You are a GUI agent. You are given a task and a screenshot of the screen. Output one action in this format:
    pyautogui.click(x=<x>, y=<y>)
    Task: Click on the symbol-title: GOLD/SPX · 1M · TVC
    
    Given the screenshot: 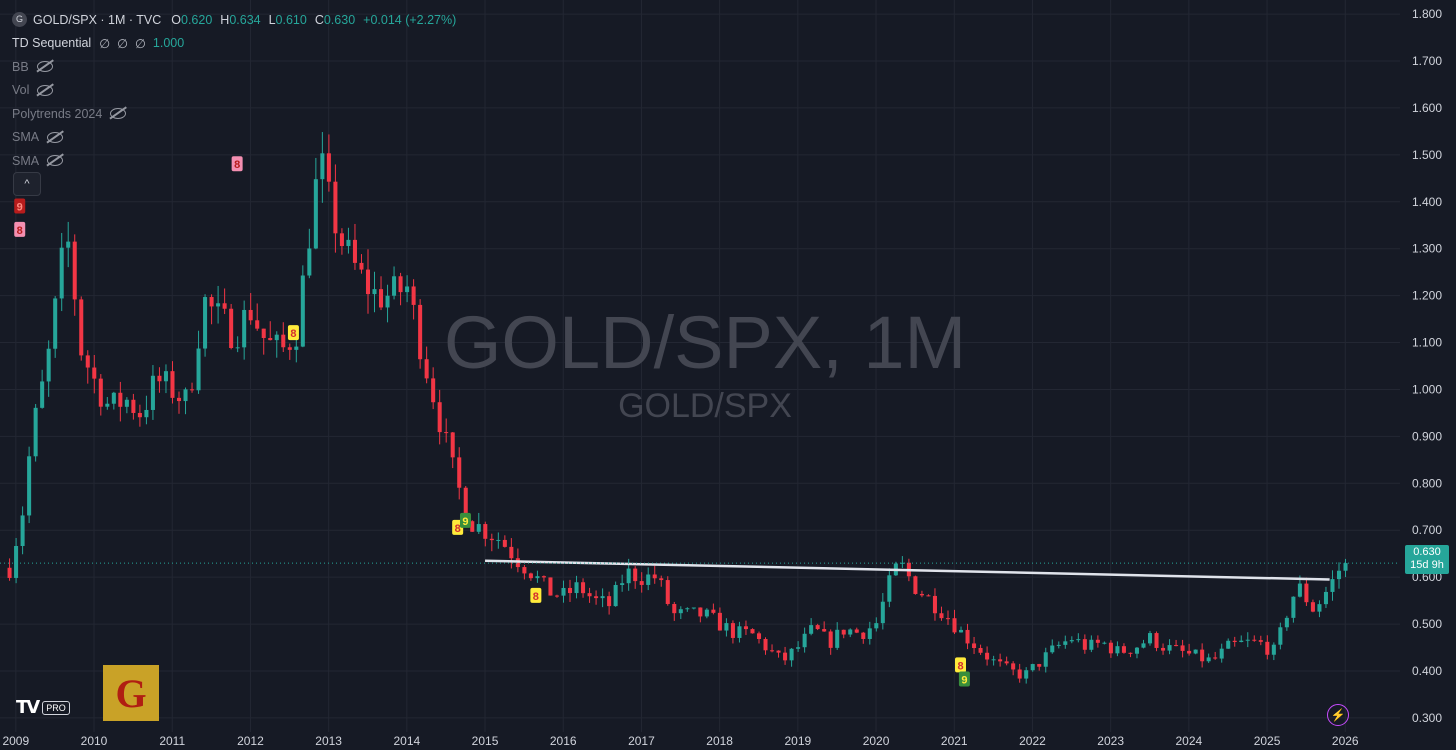 What is the action you would take?
    pyautogui.click(x=97, y=19)
    